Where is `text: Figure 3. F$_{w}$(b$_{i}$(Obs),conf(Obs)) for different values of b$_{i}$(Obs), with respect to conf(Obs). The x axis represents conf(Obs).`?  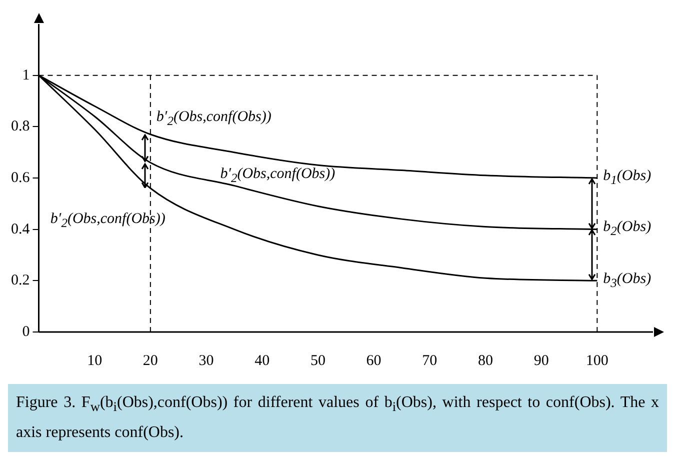 text: Figure 3. F$_{w}$(b$_{i}$(Obs),conf(Obs)) for different values of b$_{i}$(Obs), with respect to conf(Obs). The x axis represents conf(Obs). is located at coordinates (338, 418).